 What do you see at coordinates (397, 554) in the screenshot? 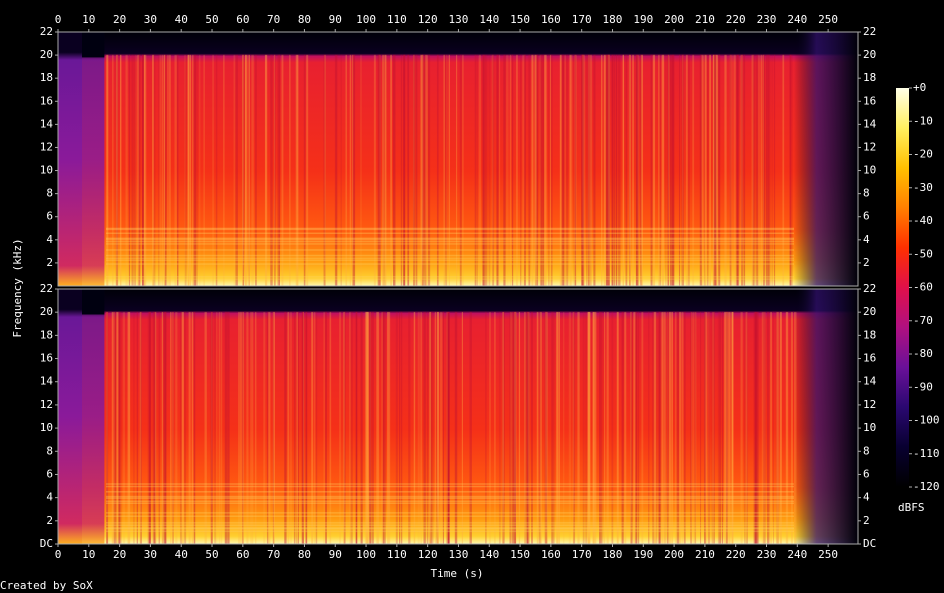
I see `x-tick-label: 110` at bounding box center [397, 554].